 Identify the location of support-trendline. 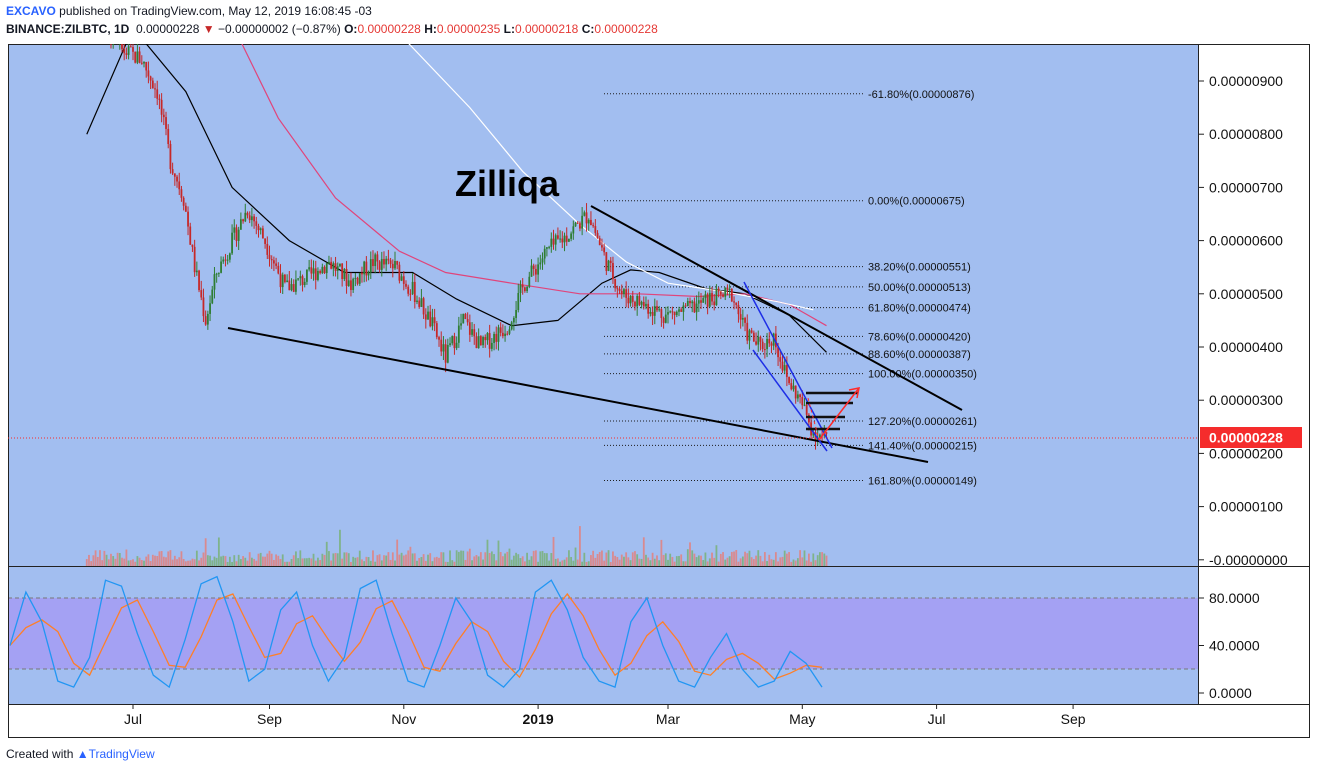
(578, 395).